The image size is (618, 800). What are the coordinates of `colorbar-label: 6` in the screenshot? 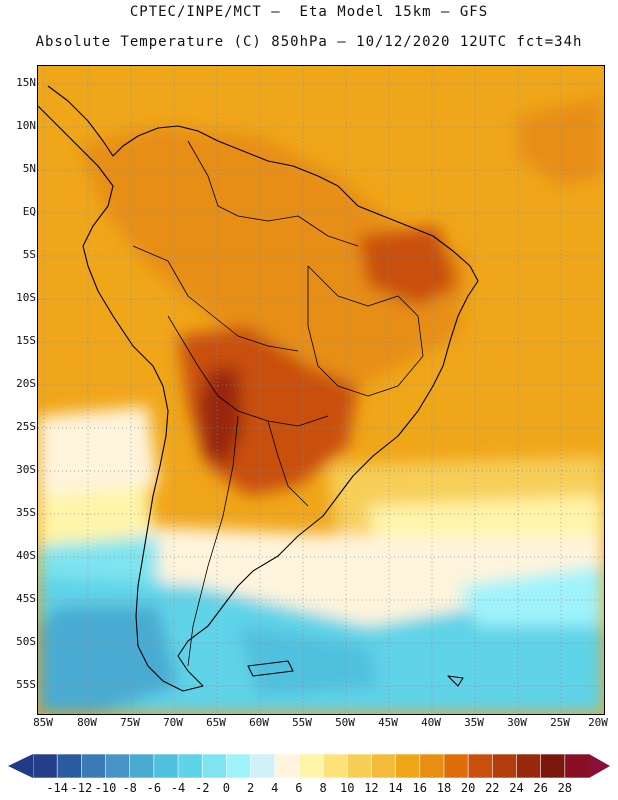 It's located at (299, 788).